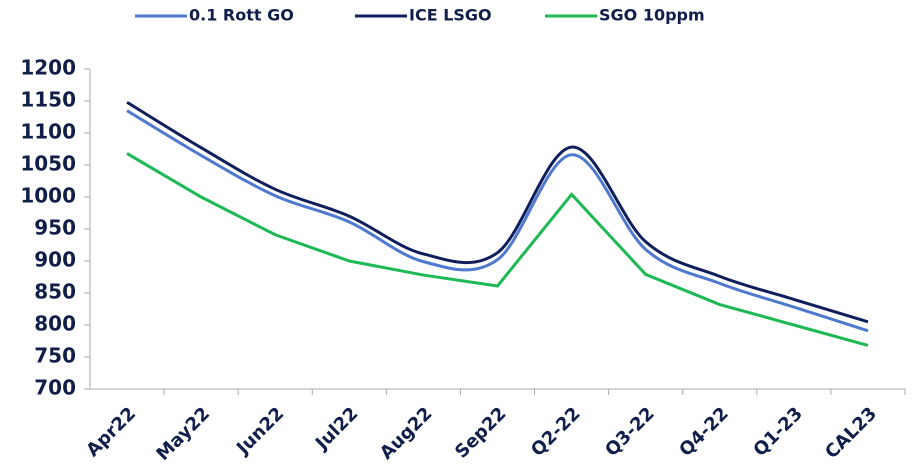  What do you see at coordinates (704, 432) in the screenshot?
I see `x-tick-label: Q4-22` at bounding box center [704, 432].